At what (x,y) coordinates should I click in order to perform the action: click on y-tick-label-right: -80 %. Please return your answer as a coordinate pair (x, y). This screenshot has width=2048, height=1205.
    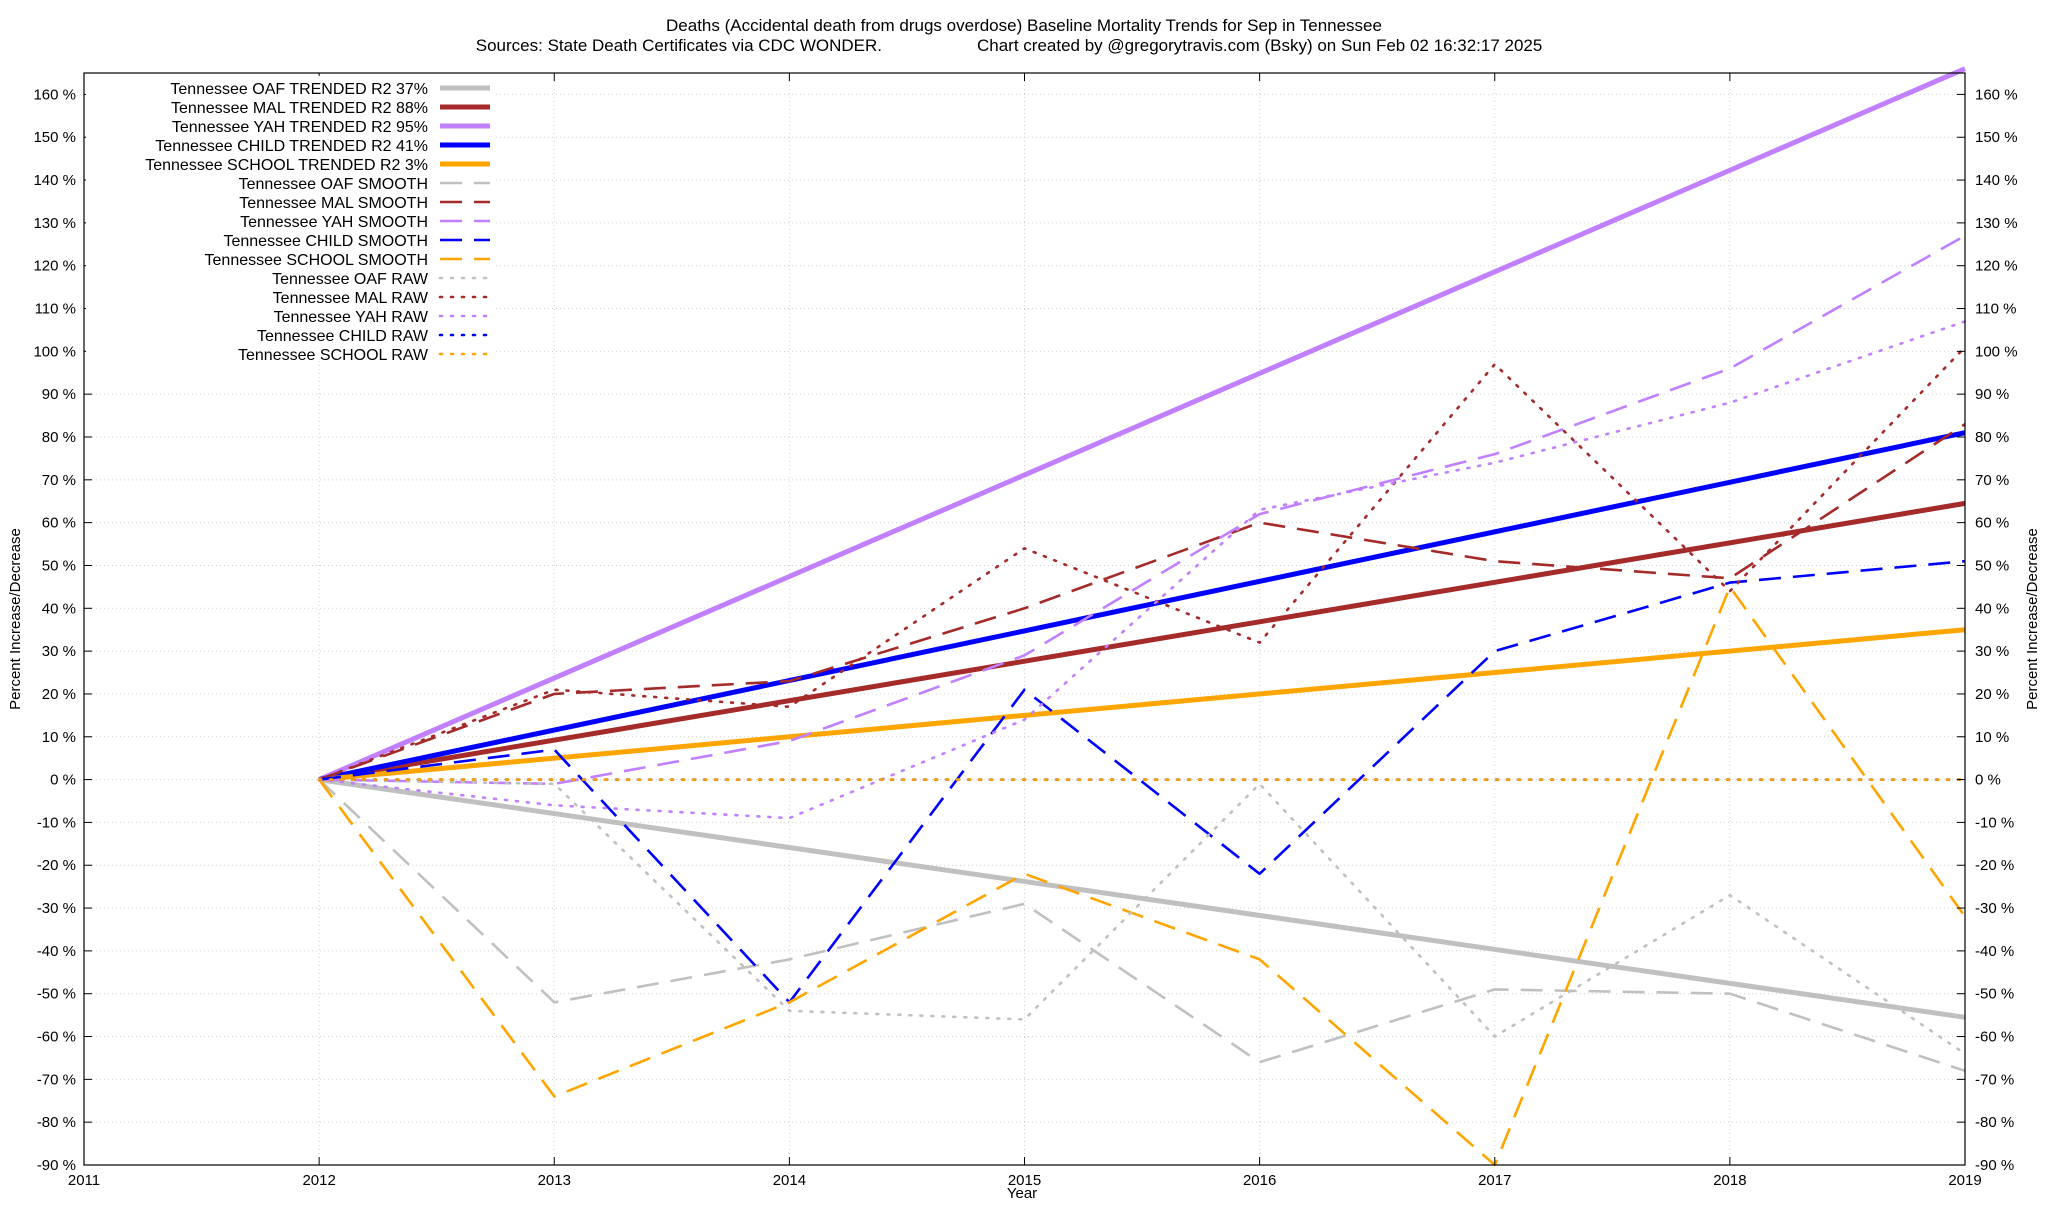
    Looking at the image, I should click on (1994, 1122).